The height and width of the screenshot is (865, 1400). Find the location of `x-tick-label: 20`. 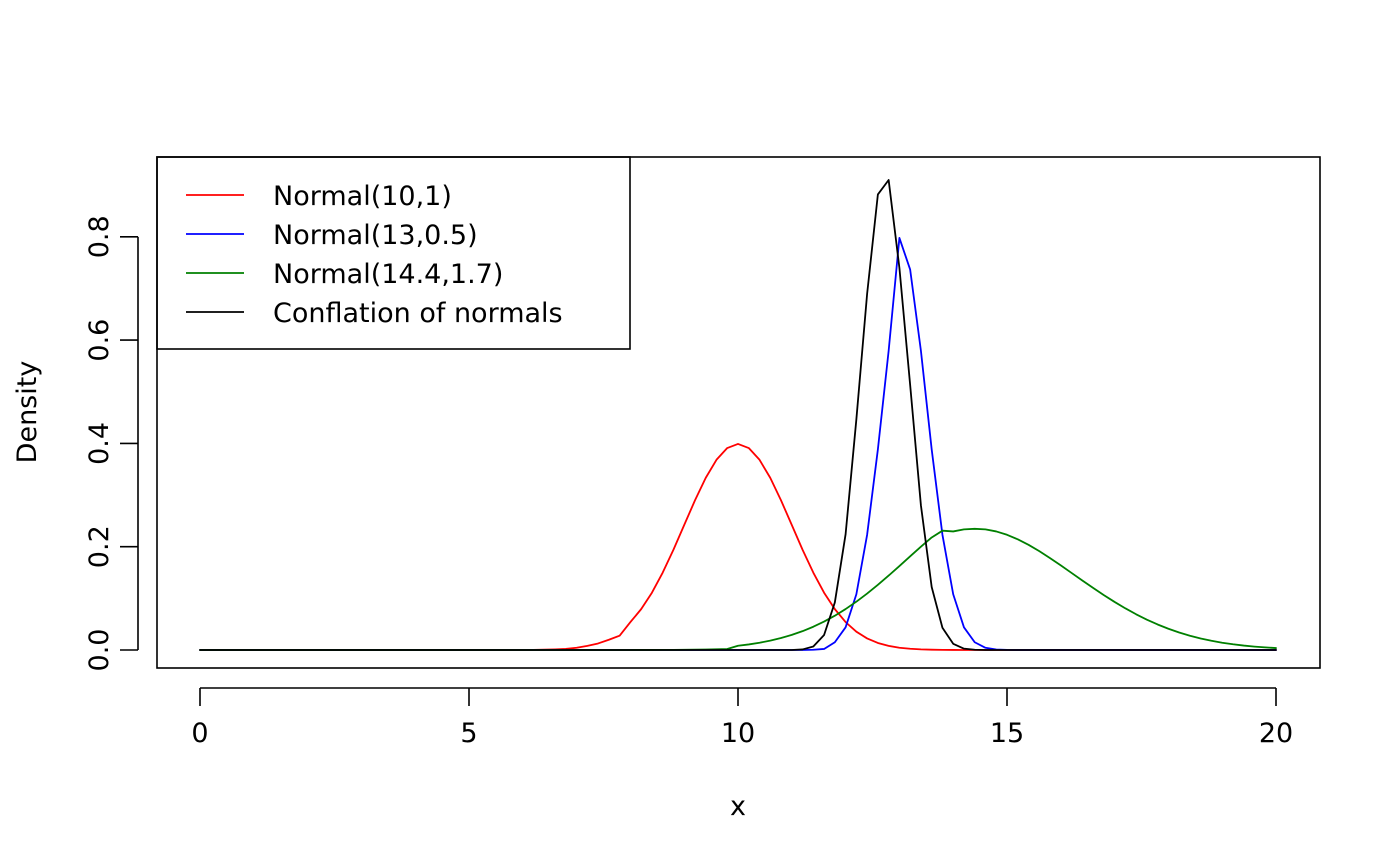

x-tick-label: 20 is located at coordinates (1276, 733).